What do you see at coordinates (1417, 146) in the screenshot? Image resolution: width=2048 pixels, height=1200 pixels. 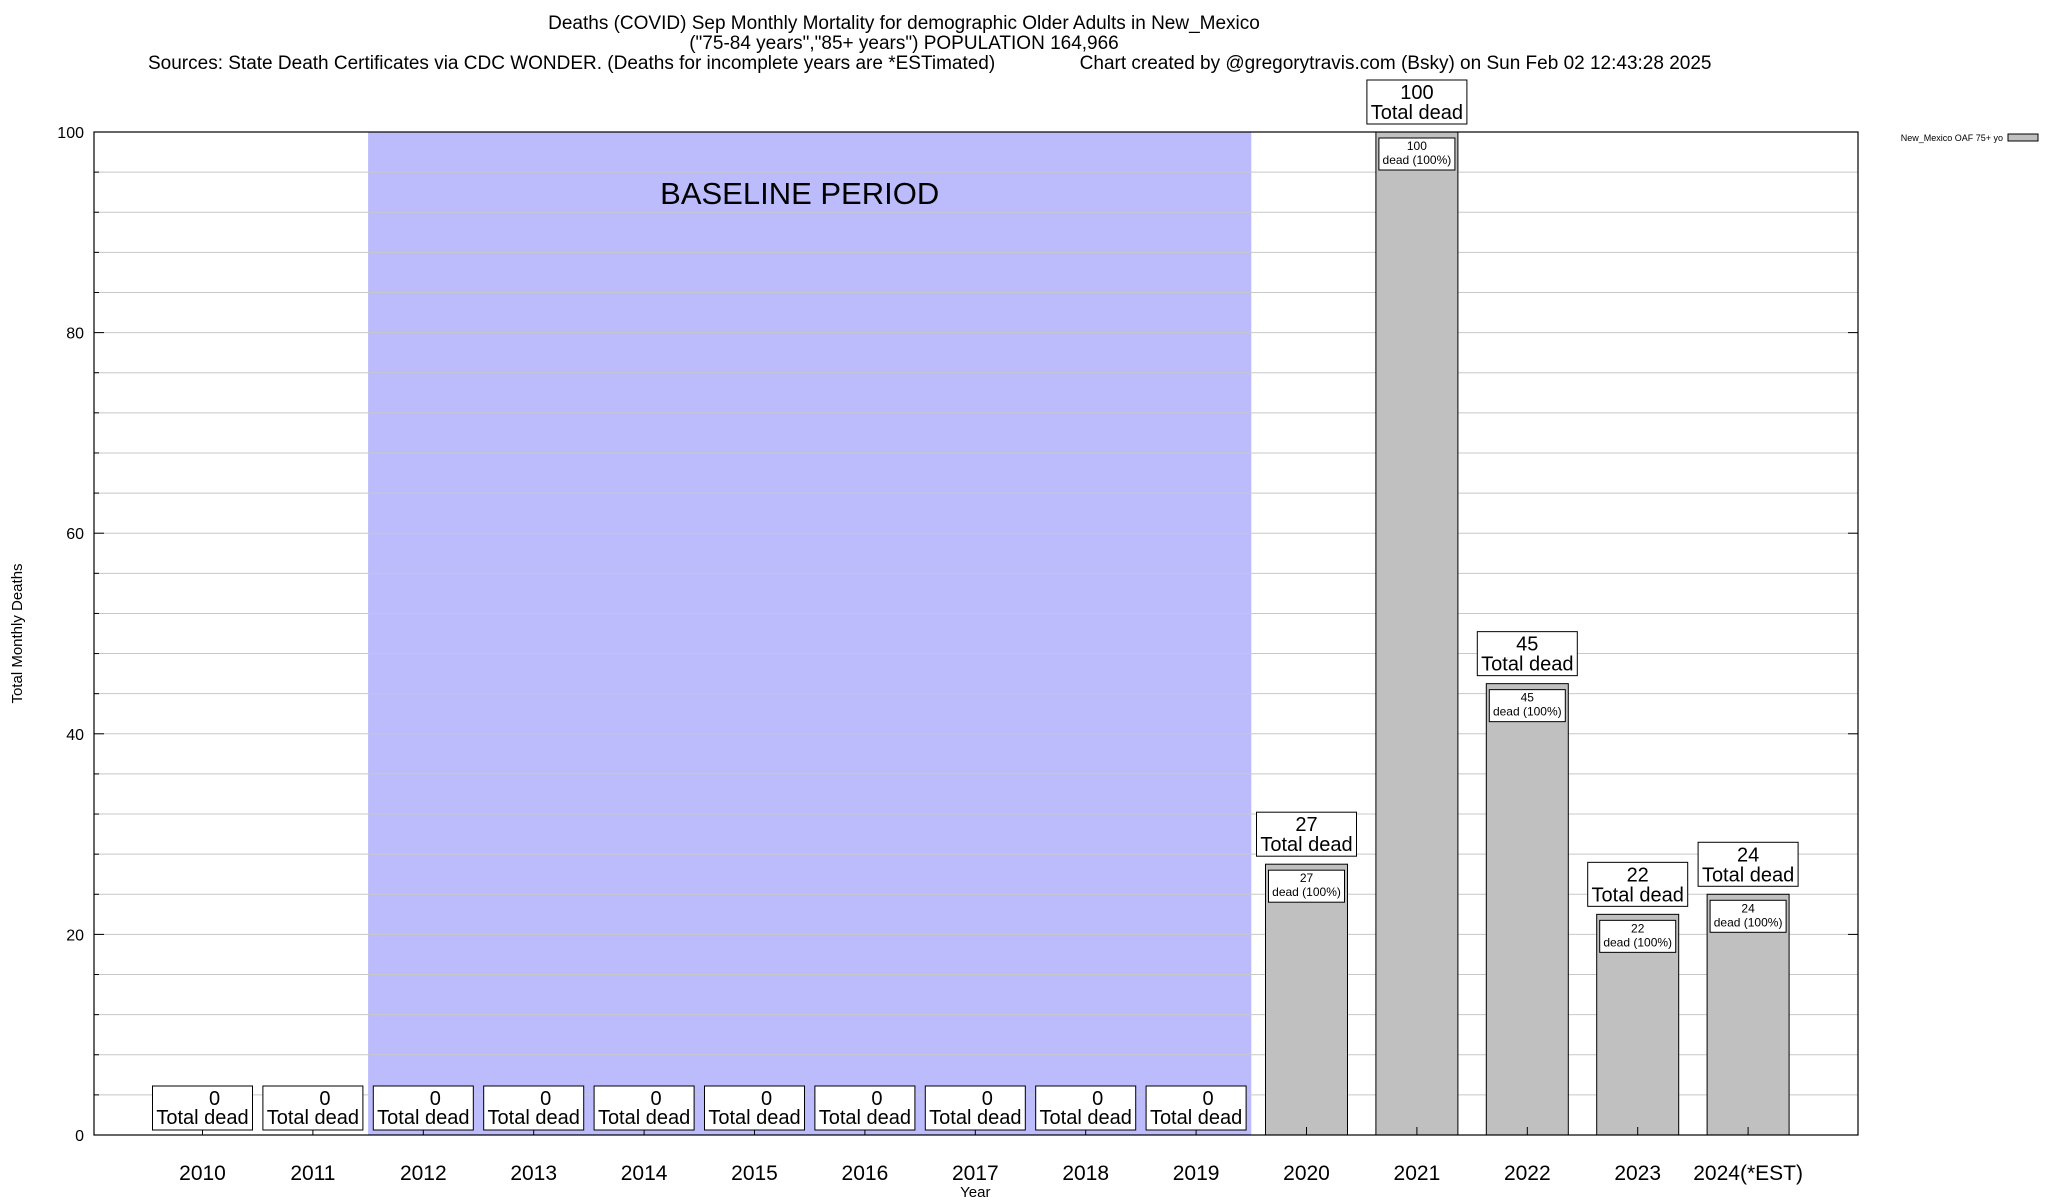 I see `bar-inner-value: 100` at bounding box center [1417, 146].